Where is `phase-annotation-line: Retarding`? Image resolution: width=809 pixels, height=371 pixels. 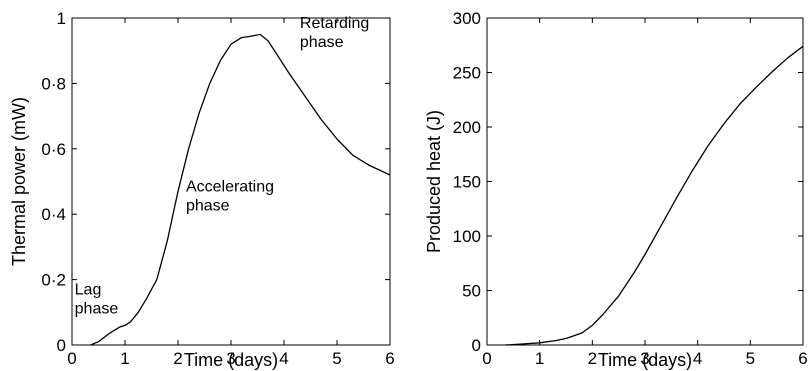
phase-annotation-line: Retarding is located at coordinates (334, 23).